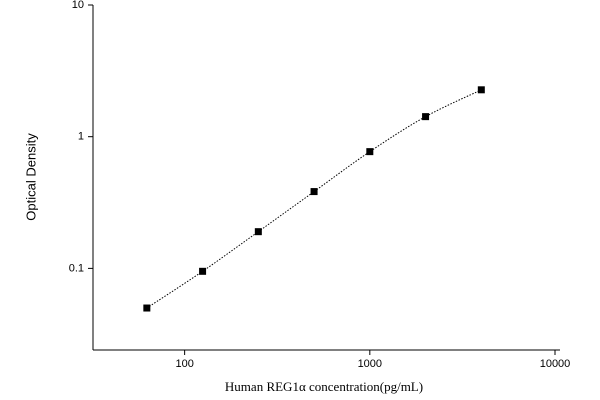 The height and width of the screenshot is (400, 600). What do you see at coordinates (555, 364) in the screenshot?
I see `x-tick-label: 10000` at bounding box center [555, 364].